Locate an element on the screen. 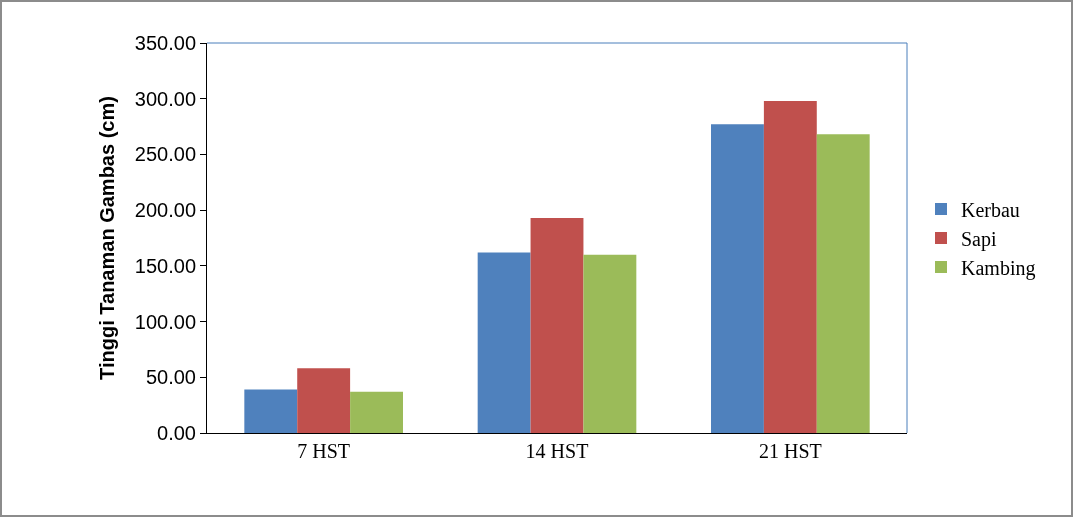 This screenshot has height=517, width=1073. legend-label: Kerbau is located at coordinates (990, 209).